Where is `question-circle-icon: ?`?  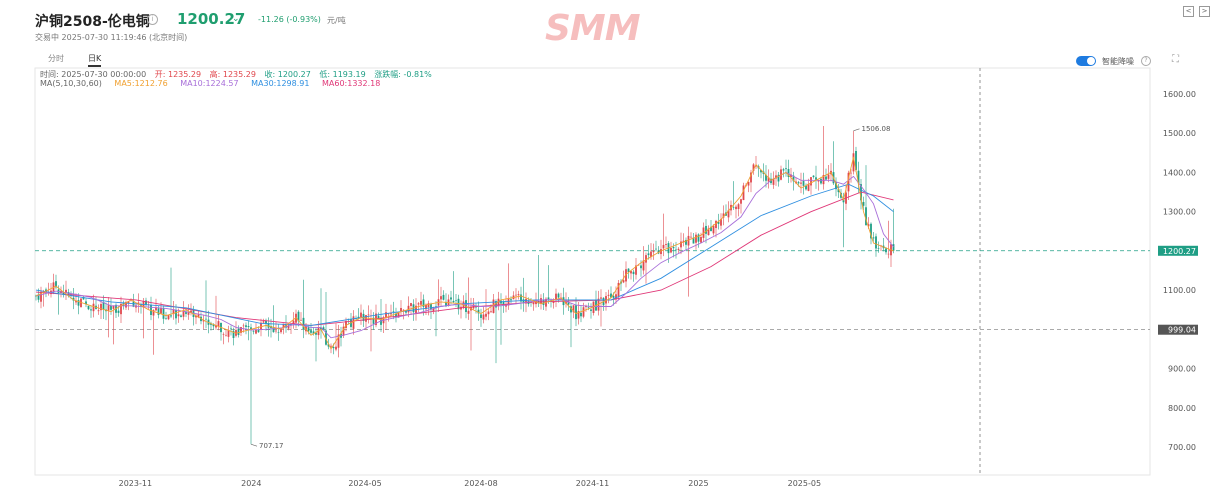
question-circle-icon: ? is located at coordinates (1146, 61).